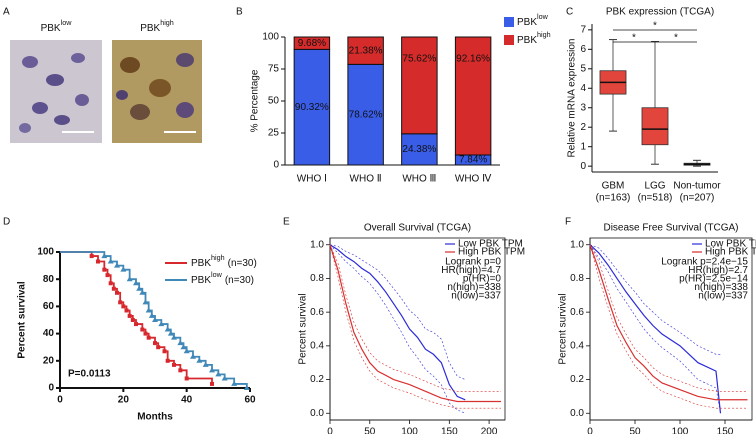 This screenshot has height=434, width=756. Describe the element at coordinates (6, 222) in the screenshot. I see `panel-letter: D` at that location.